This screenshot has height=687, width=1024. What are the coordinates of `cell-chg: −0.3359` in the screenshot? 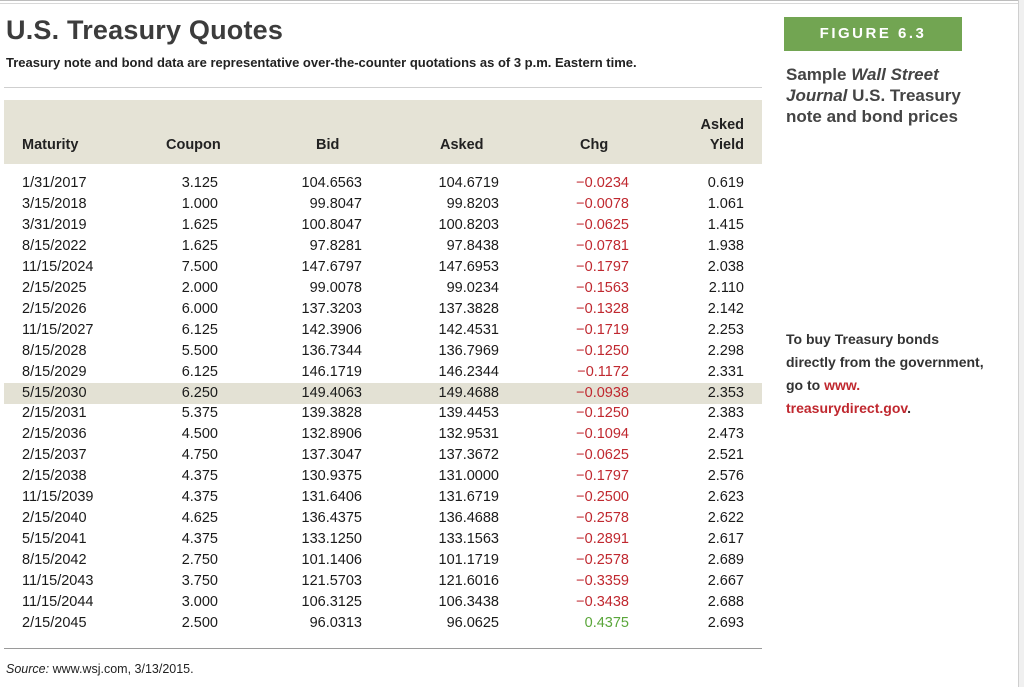 It's located at (602, 581).